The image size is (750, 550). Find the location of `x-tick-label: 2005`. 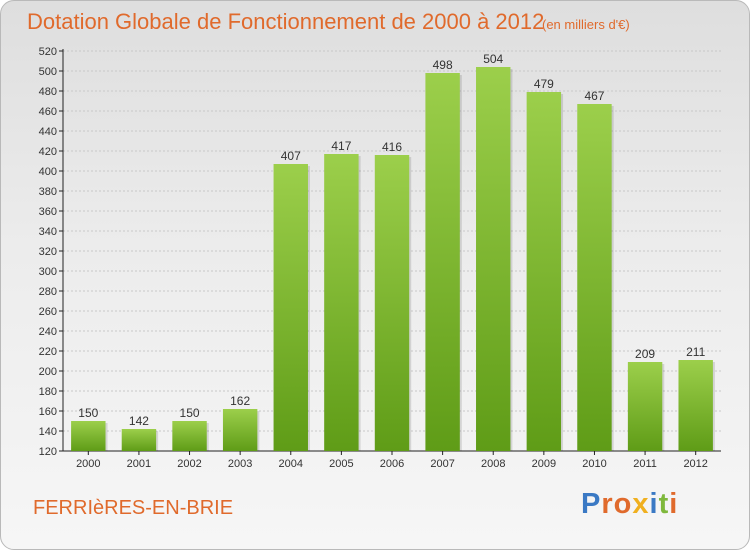

x-tick-label: 2005 is located at coordinates (341, 464).